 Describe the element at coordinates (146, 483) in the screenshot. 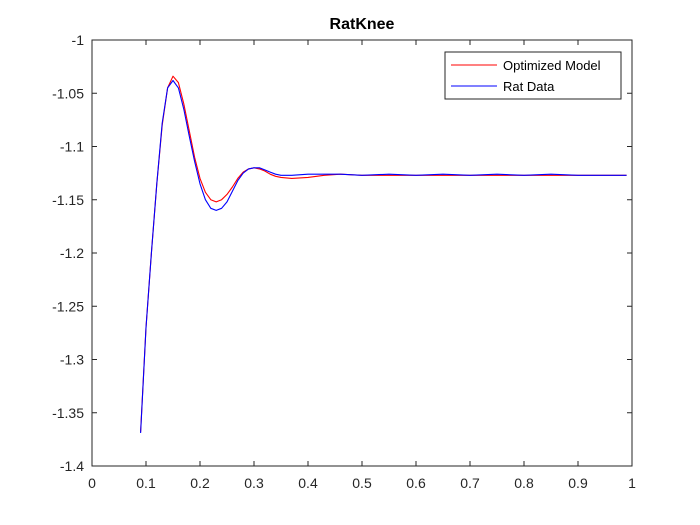

I see `x-tick-label: 0.1` at that location.